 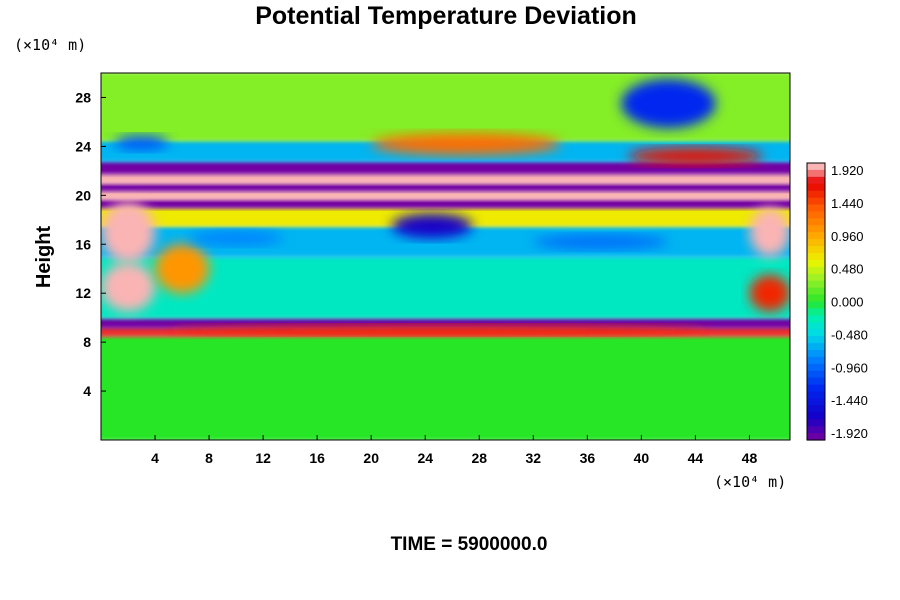 I want to click on x-tick-label-20: 20, so click(x=371, y=458).